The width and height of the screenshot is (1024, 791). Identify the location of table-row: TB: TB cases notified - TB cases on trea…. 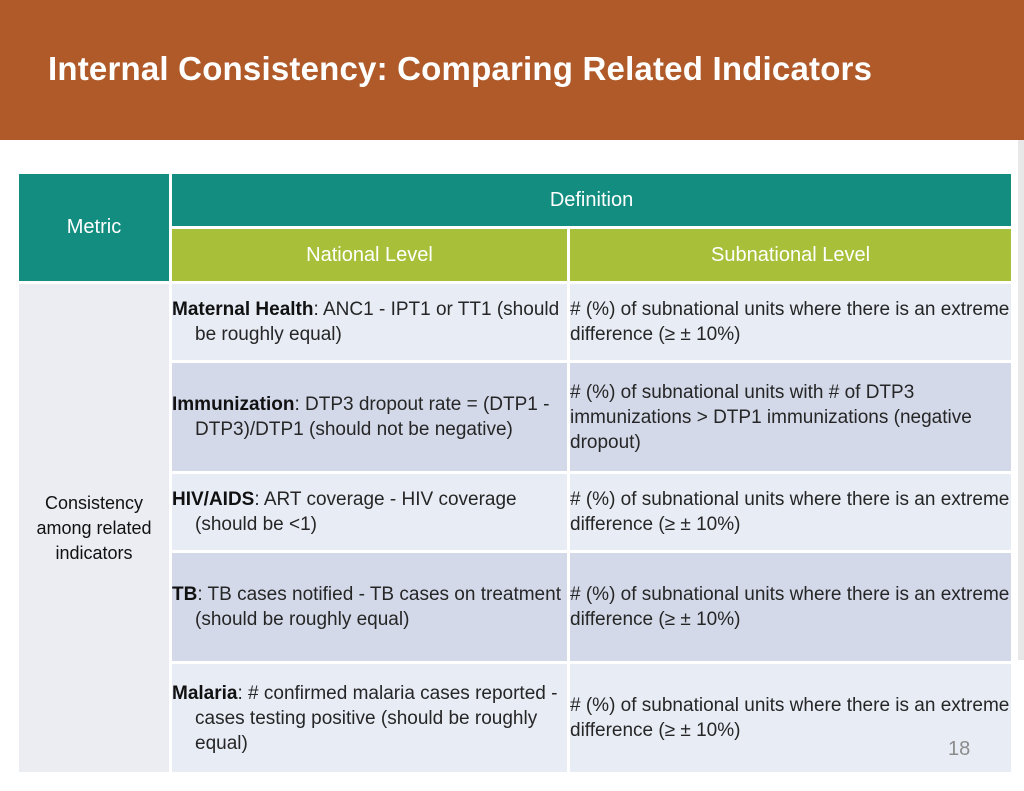
(515, 607).